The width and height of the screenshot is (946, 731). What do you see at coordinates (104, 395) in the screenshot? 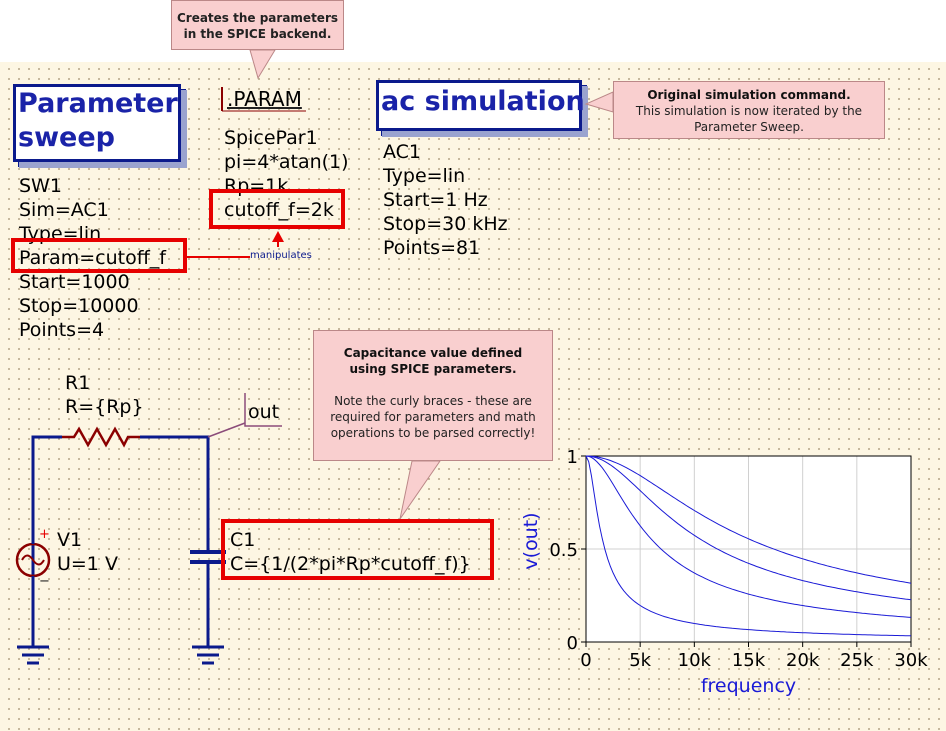
I see `r1-labels: R1 R={Rp}` at bounding box center [104, 395].